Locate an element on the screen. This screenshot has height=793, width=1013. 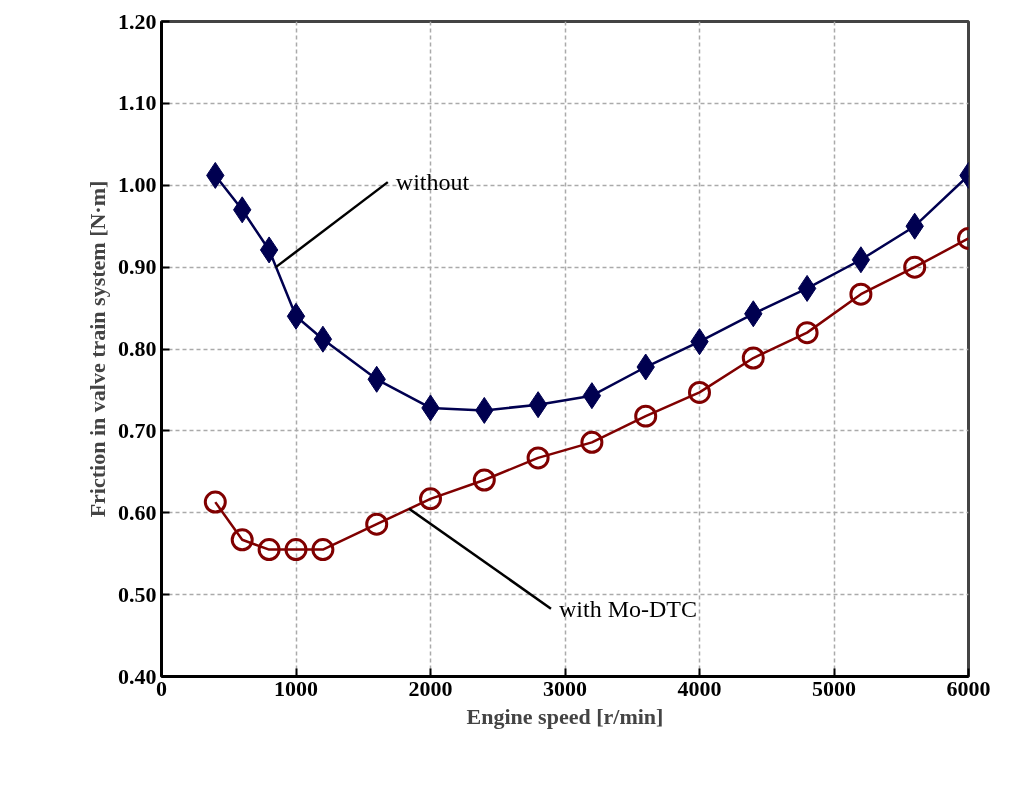
y-tick-label: 0.50 is located at coordinates (137, 594).